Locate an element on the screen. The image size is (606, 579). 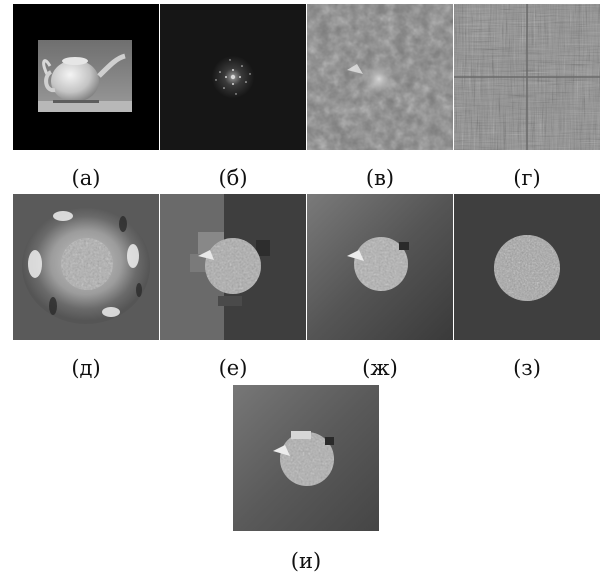
patchy-reconstruction-image is located at coordinates (233, 267).